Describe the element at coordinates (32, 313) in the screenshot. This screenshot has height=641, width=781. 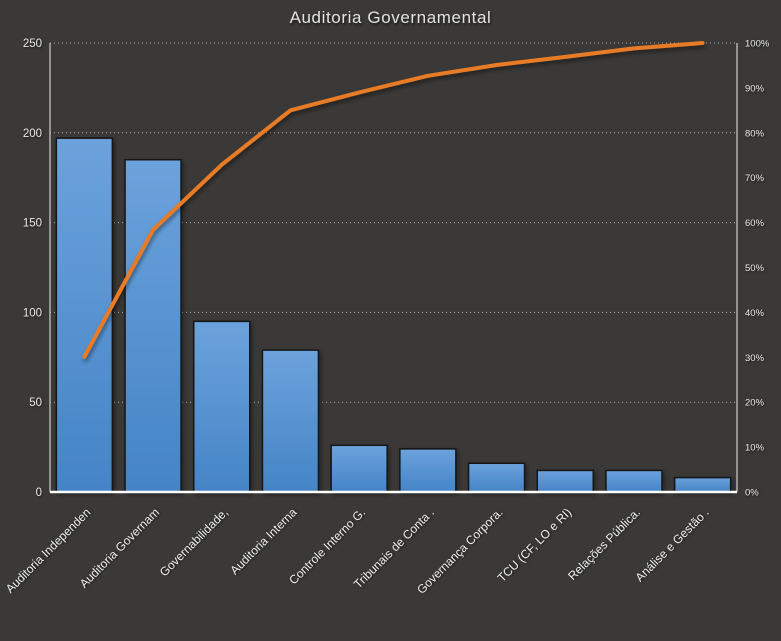
I see `left-axis-tick-label: 100` at that location.